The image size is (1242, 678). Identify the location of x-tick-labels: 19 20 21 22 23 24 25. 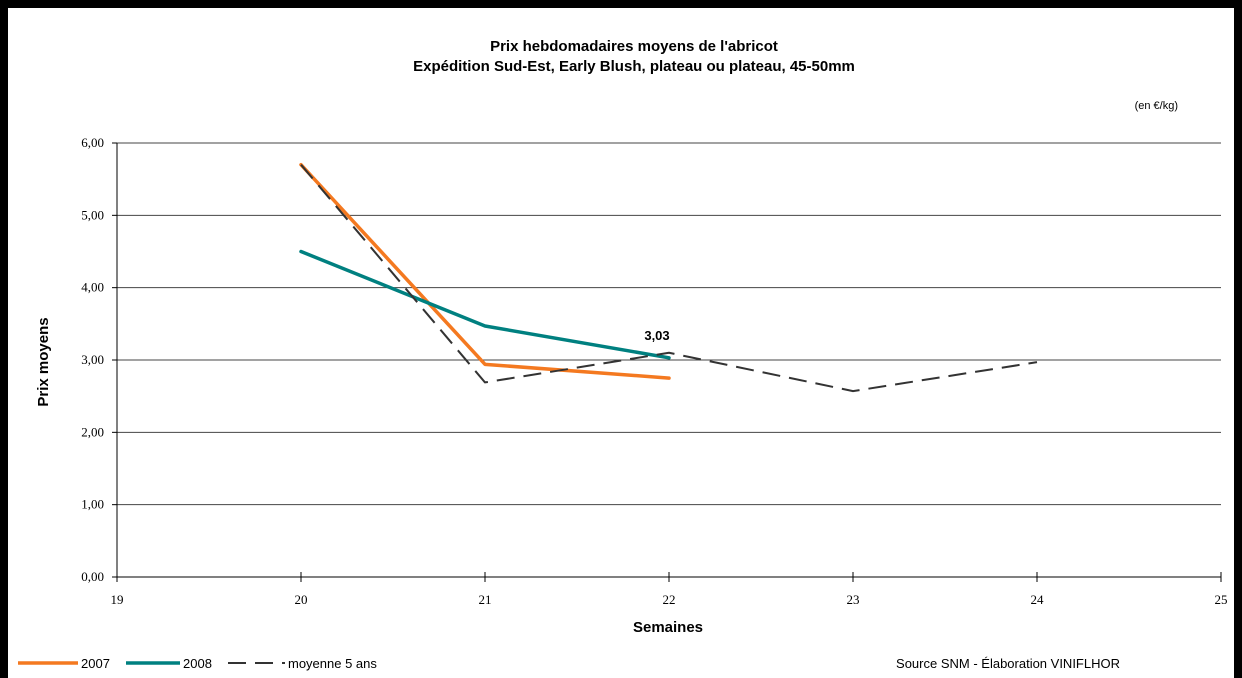
(669, 599).